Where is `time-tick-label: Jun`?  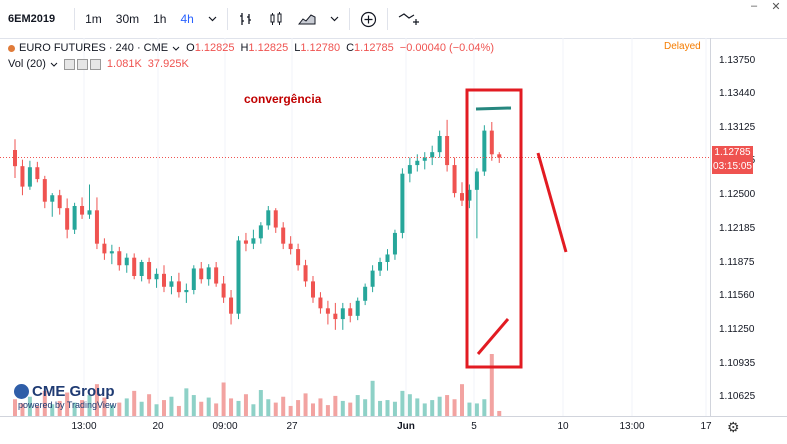 time-tick-label: Jun is located at coordinates (406, 426).